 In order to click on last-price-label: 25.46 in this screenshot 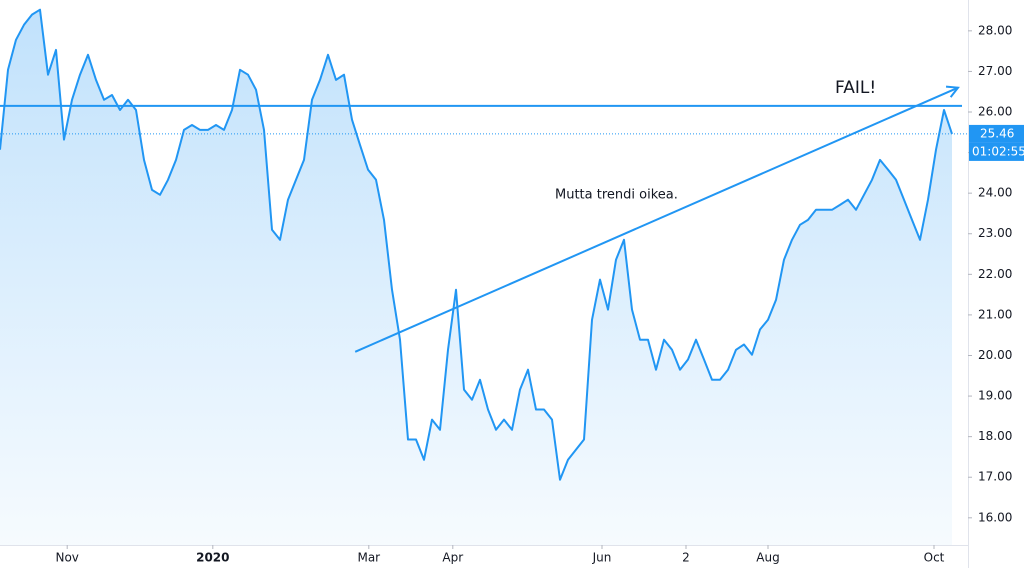, I will do `click(997, 133)`.